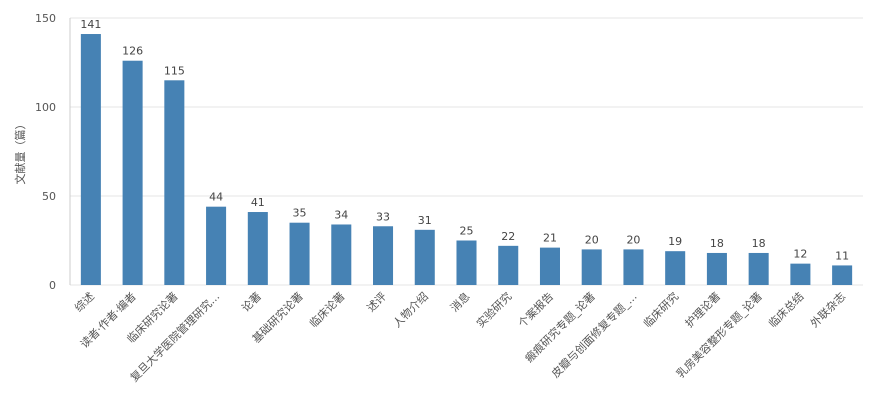 This screenshot has height=418, width=873. Describe the element at coordinates (45, 18) in the screenshot. I see `y-tick-label: 150` at that location.